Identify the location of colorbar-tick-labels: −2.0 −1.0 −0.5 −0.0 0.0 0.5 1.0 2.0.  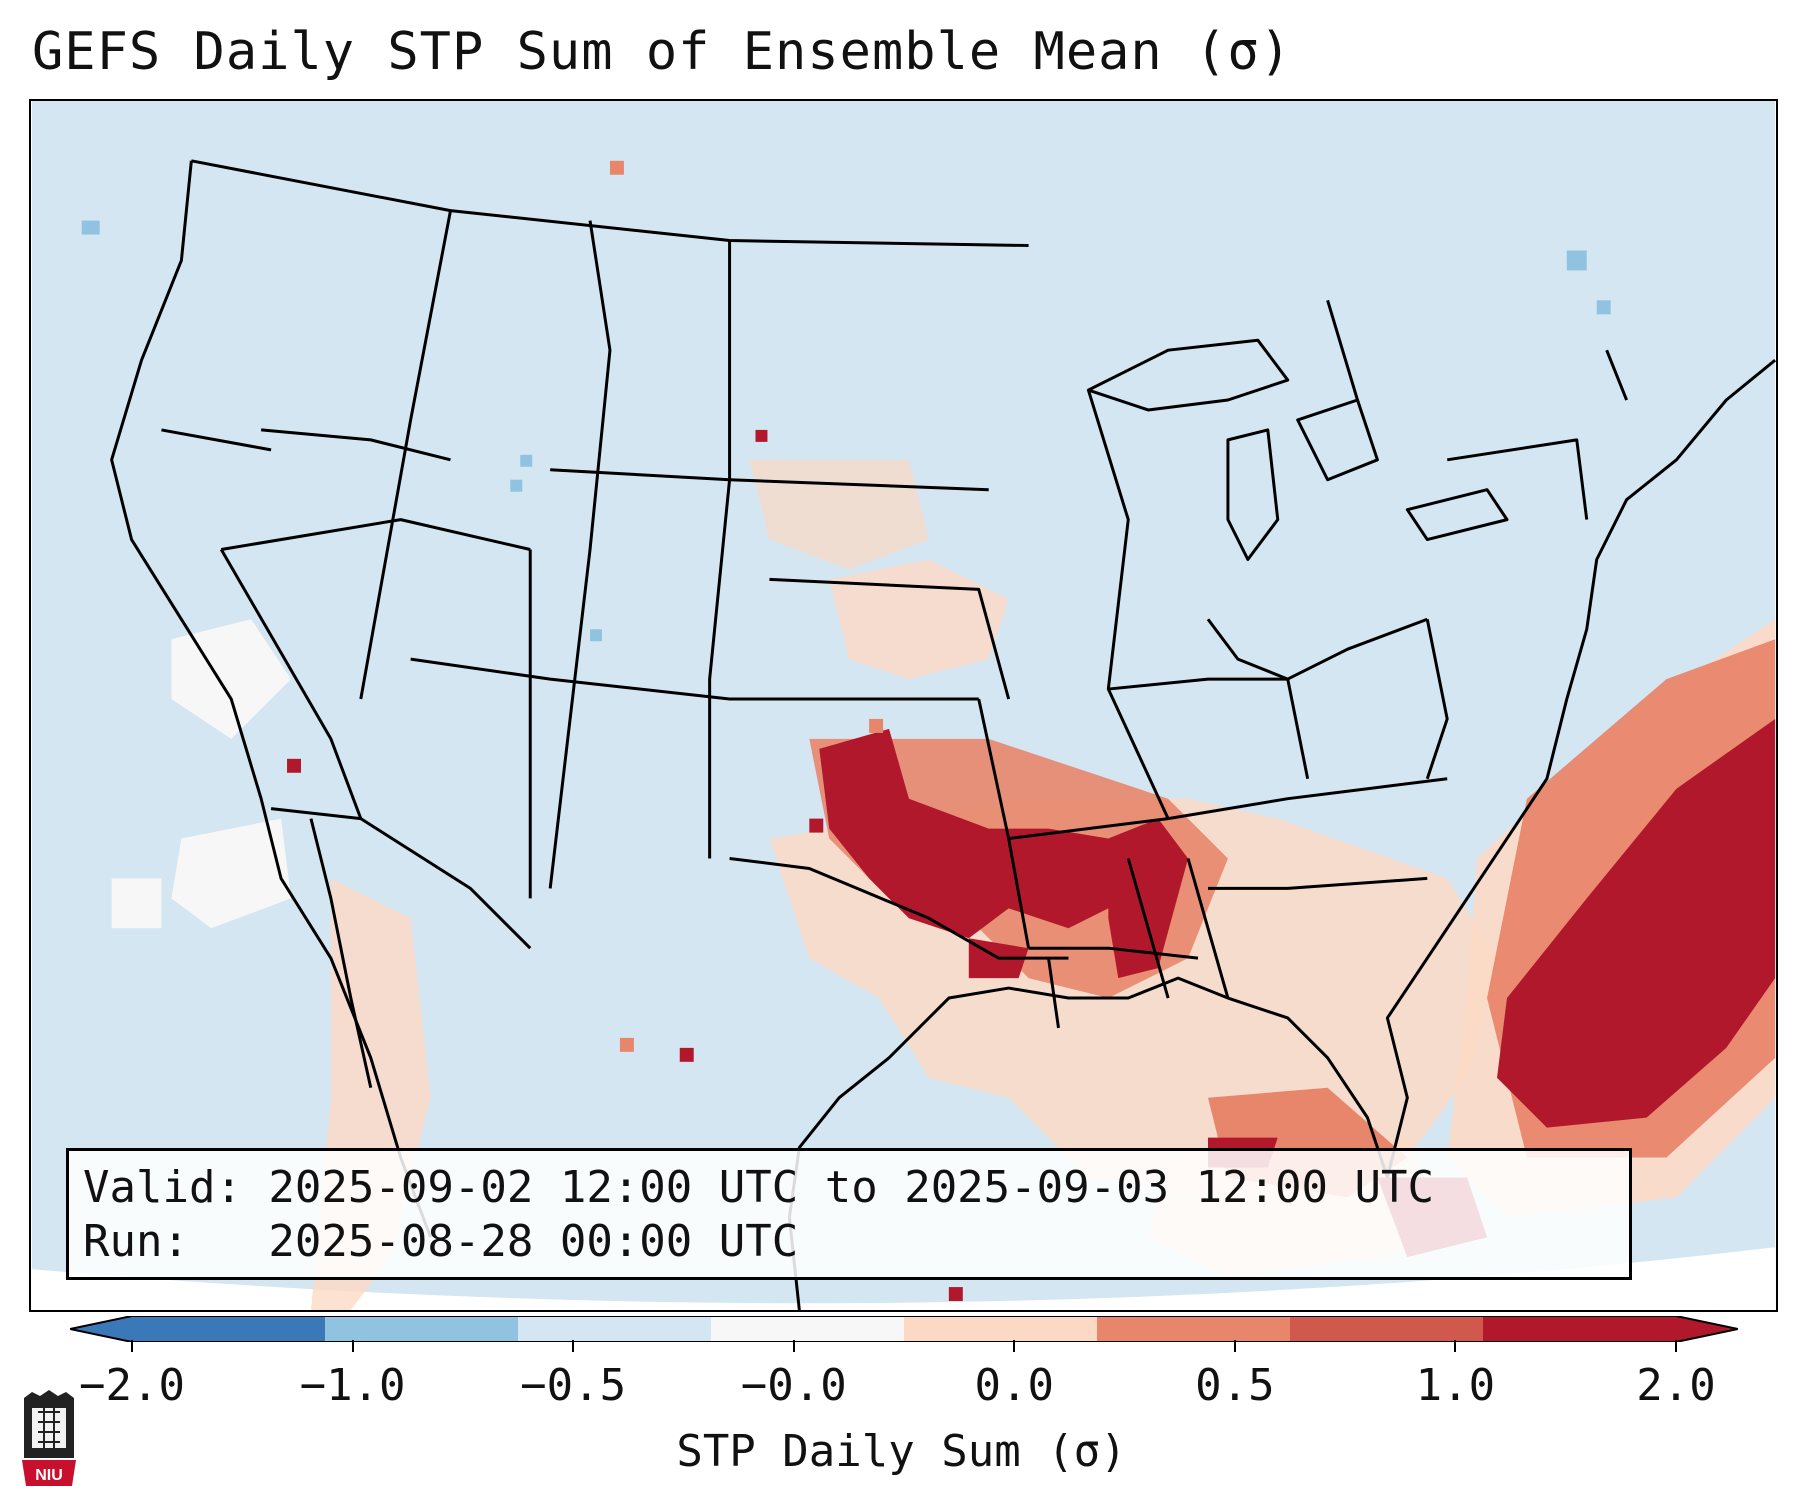
(901, 1390).